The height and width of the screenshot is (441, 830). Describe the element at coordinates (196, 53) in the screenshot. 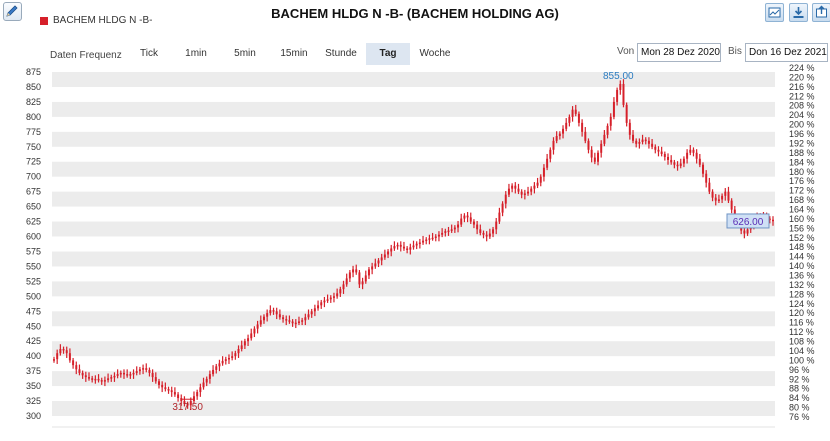

I see `tab-1min: 1min` at that location.